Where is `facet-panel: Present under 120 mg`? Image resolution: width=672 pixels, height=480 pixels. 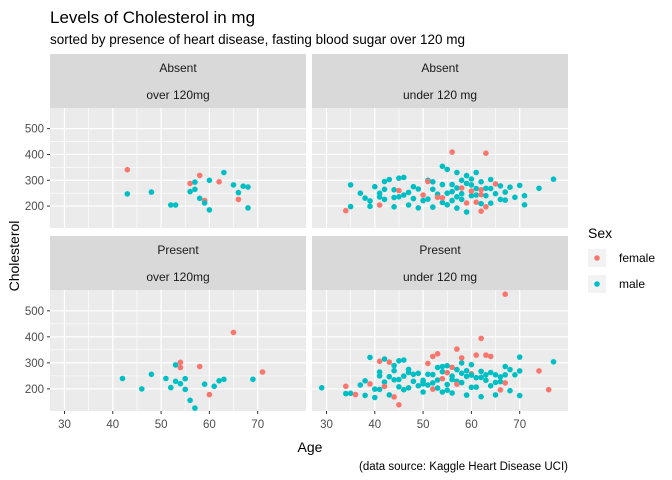 facet-panel: Present under 120 mg is located at coordinates (440, 323).